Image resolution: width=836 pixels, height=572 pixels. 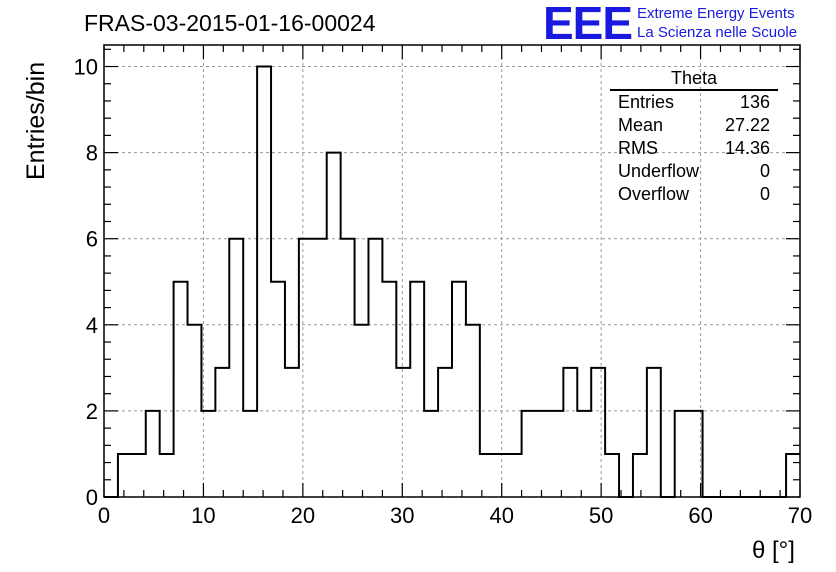 I want to click on stats-row: RMS 14.36, so click(x=694, y=148).